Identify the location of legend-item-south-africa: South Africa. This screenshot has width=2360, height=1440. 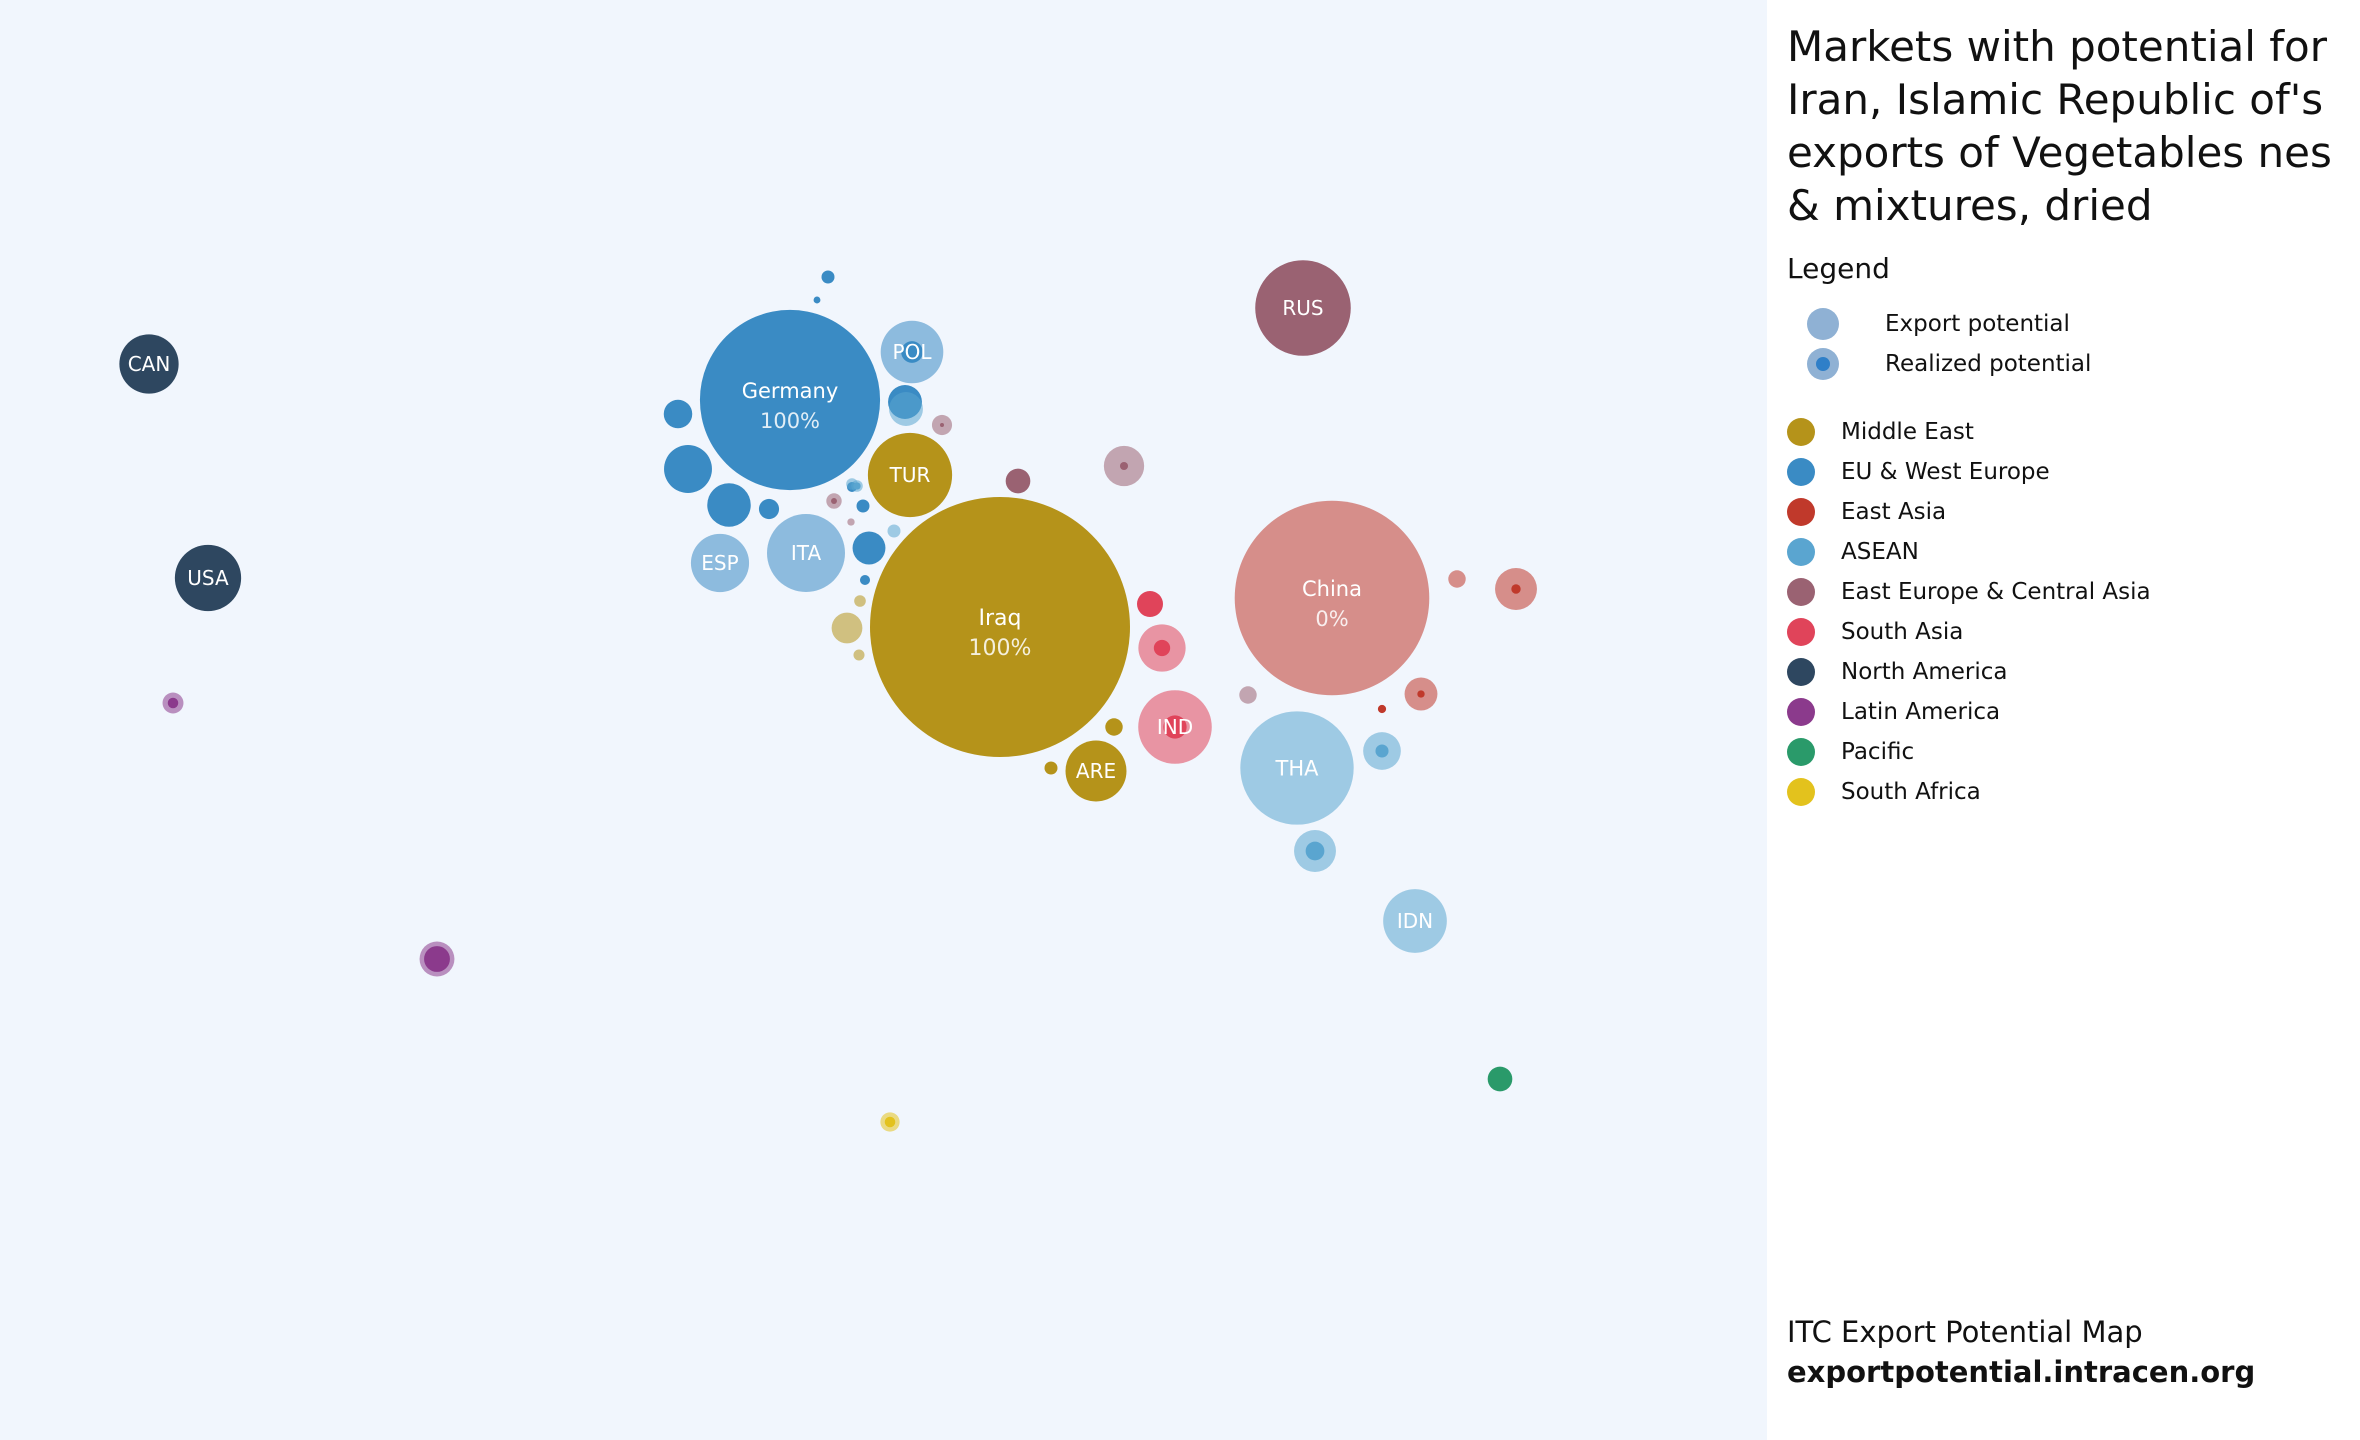
(1884, 792).